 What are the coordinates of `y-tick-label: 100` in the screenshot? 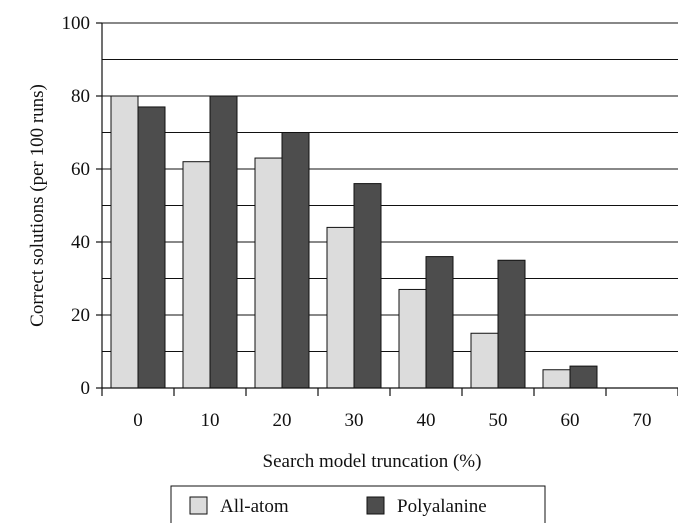 It's located at (76, 23).